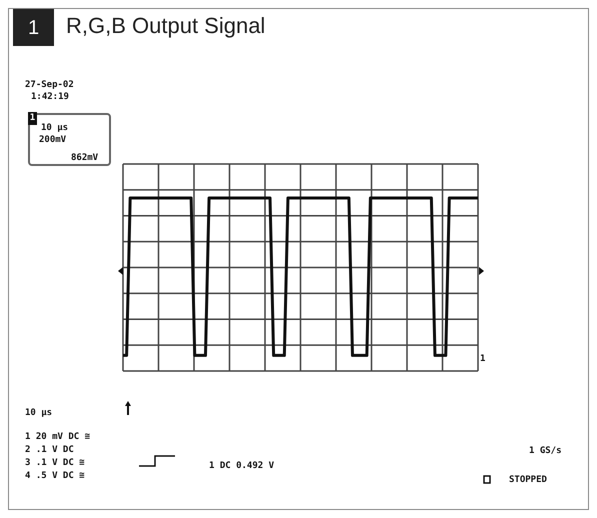 The image size is (597, 518). I want to click on text: 2 .1 V DC, so click(49, 450).